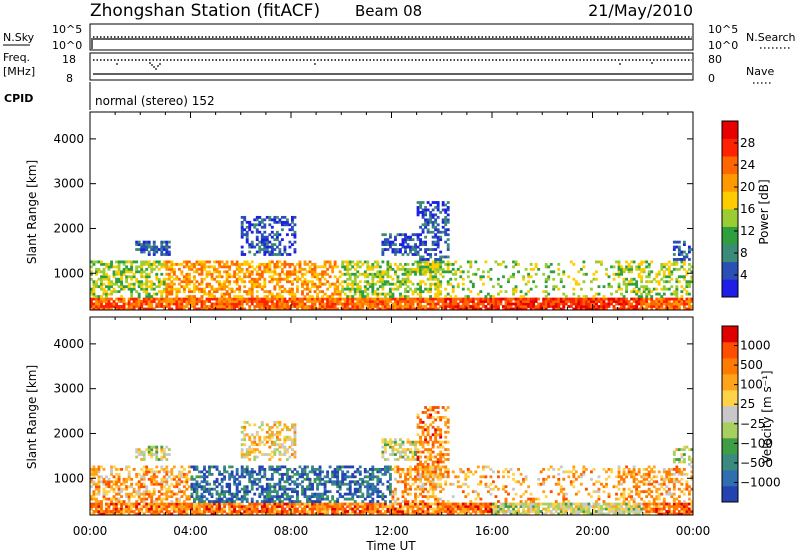 This screenshot has height=554, width=800. What do you see at coordinates (19, 71) in the screenshot?
I see `freq-unit-label: [MHz]` at bounding box center [19, 71].